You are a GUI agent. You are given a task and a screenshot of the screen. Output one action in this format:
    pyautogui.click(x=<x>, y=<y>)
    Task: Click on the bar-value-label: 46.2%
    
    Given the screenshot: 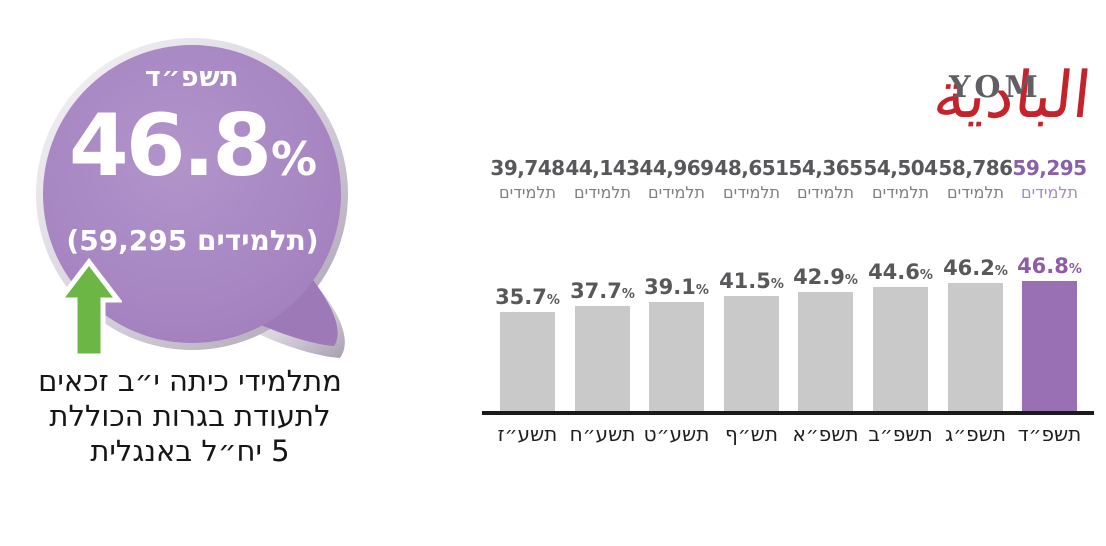 What is the action you would take?
    pyautogui.click(x=975, y=268)
    